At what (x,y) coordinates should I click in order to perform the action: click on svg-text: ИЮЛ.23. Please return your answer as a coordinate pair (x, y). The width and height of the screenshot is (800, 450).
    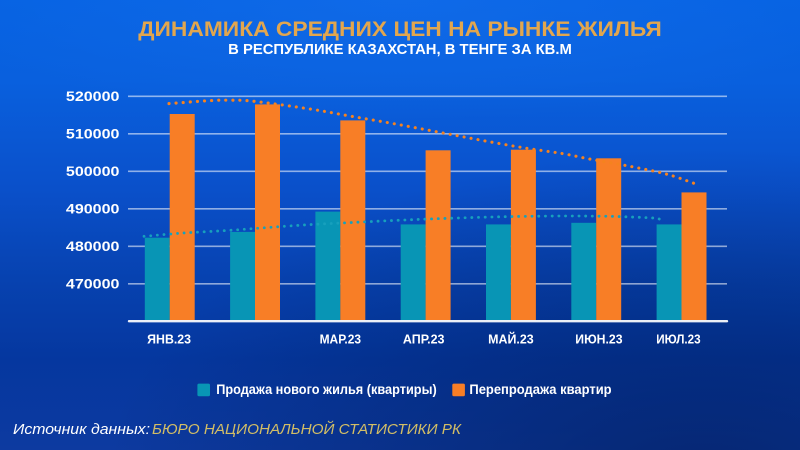
    Looking at the image, I should click on (678, 340).